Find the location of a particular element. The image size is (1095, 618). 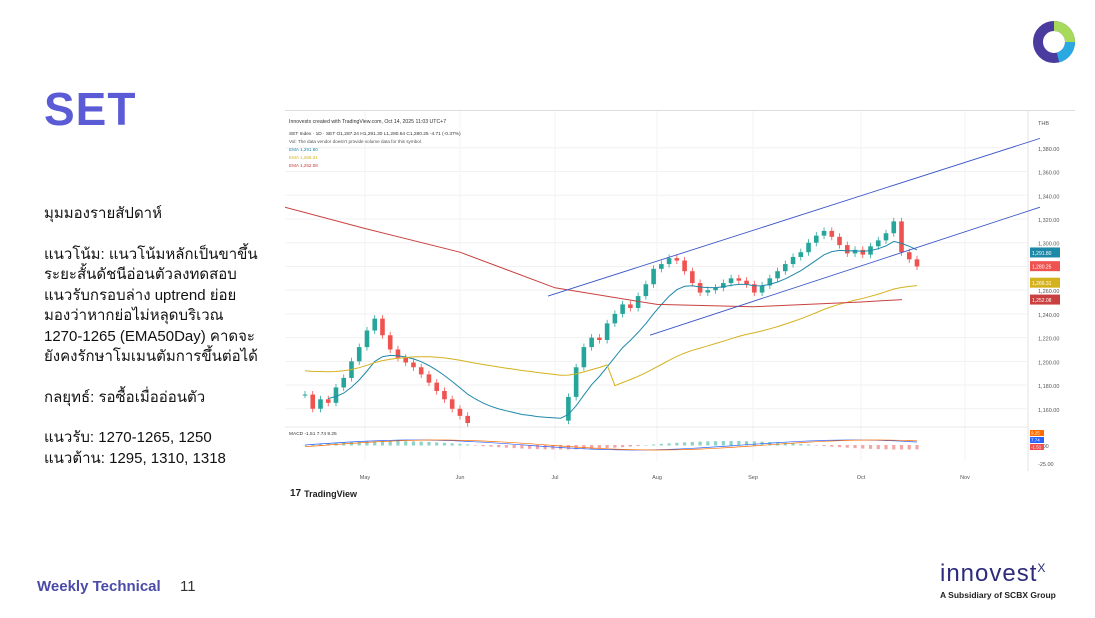

y-tick-label: 1,180.00 is located at coordinates (1048, 387).